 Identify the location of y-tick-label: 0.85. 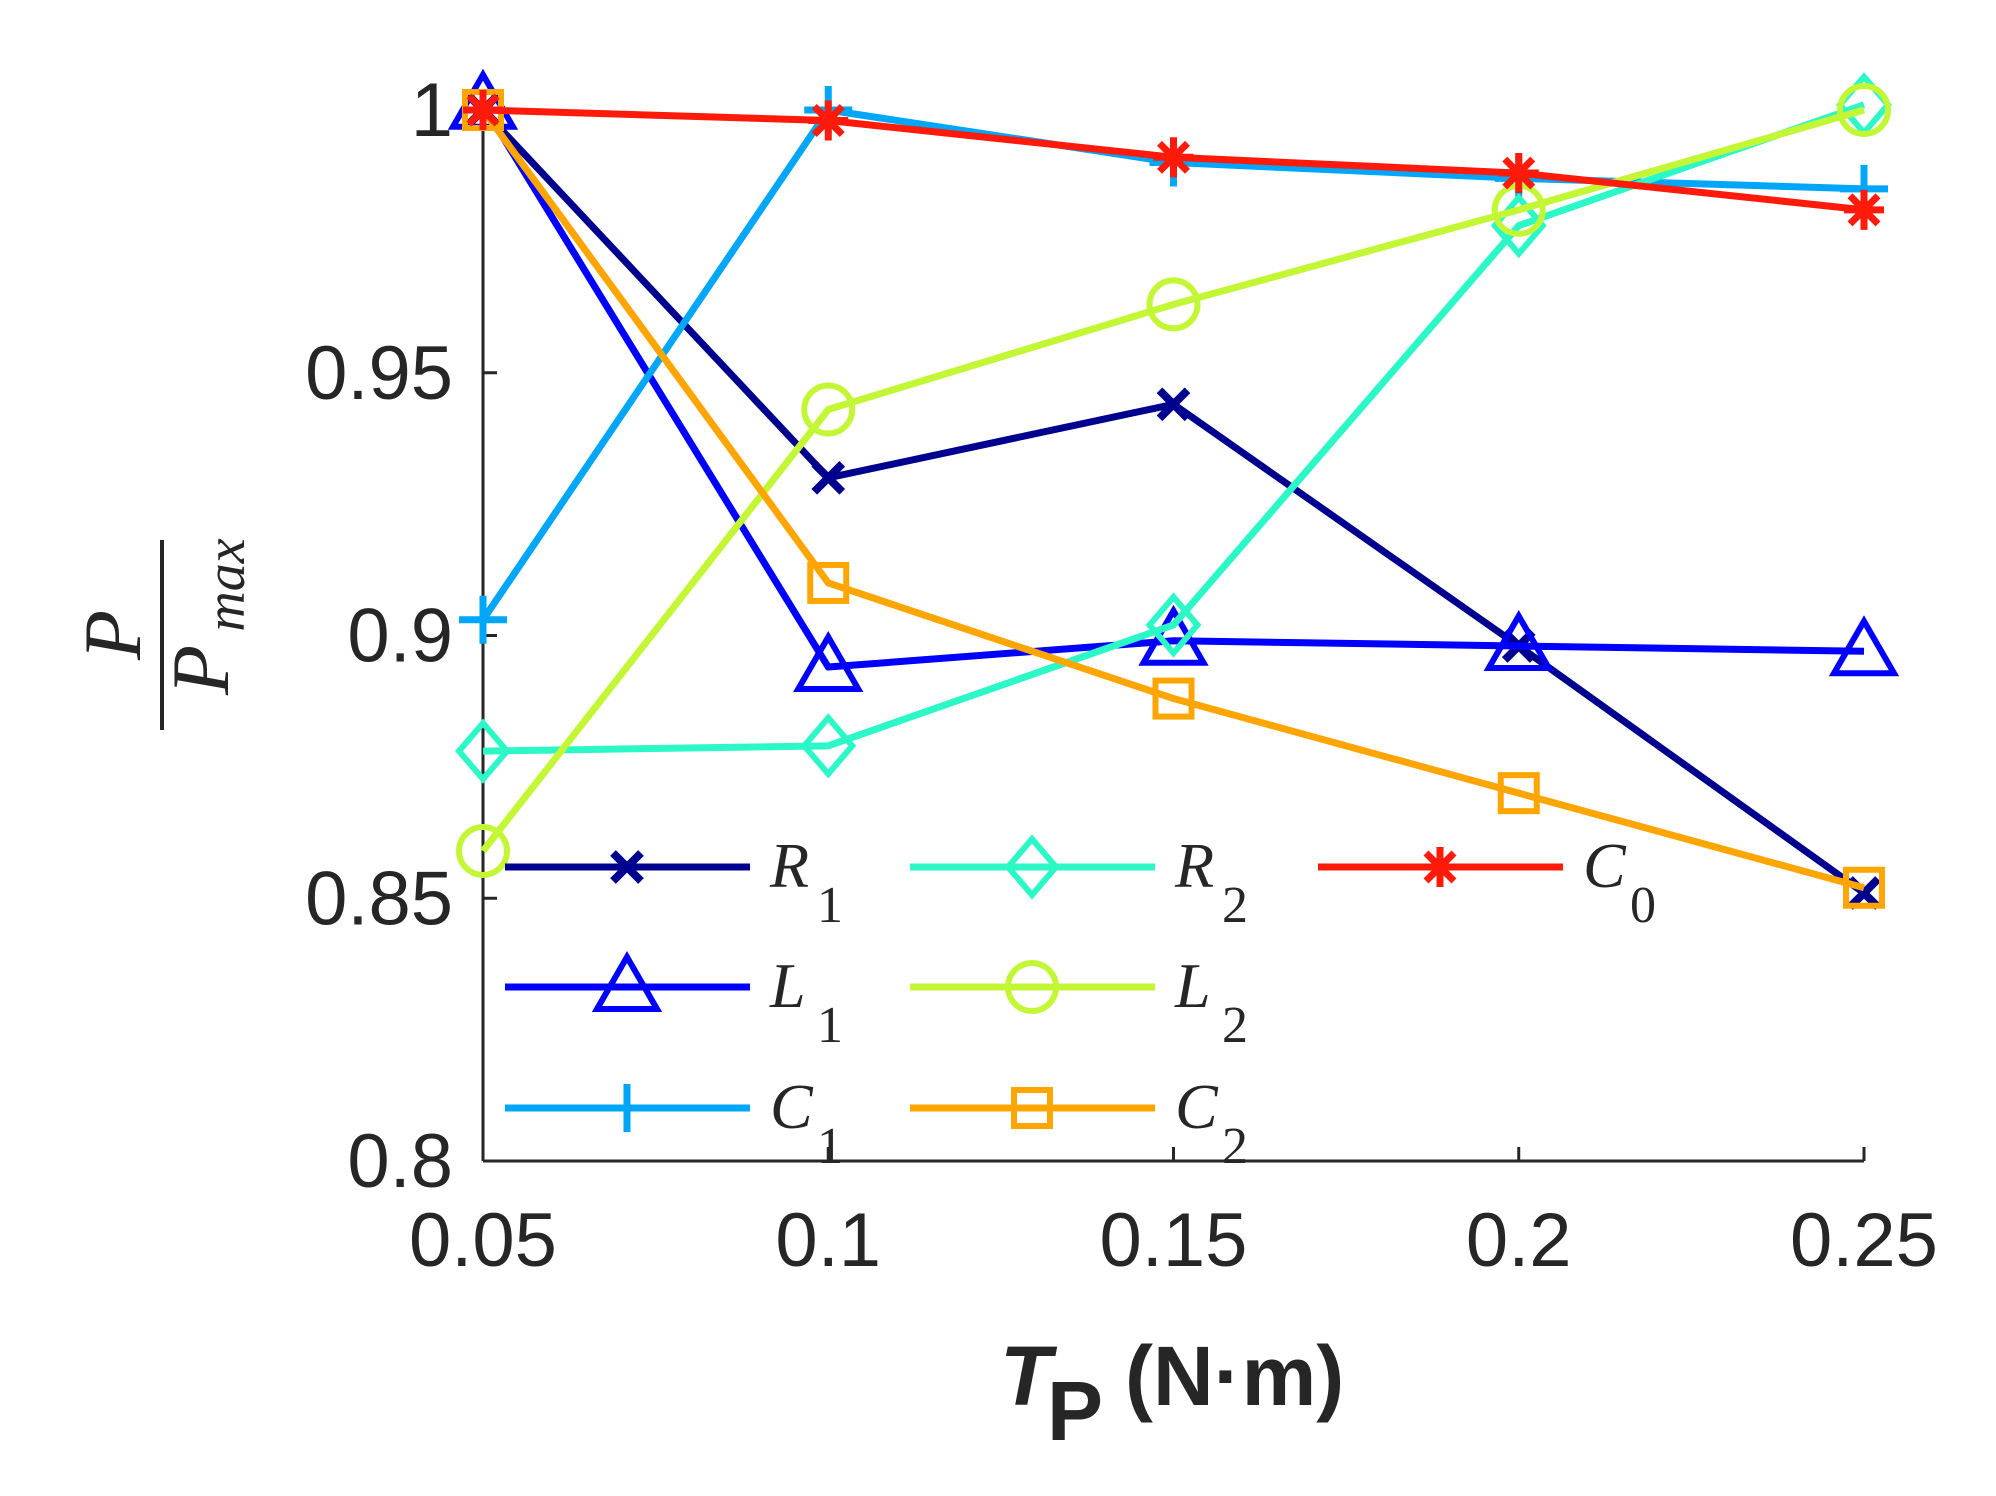
(379, 898).